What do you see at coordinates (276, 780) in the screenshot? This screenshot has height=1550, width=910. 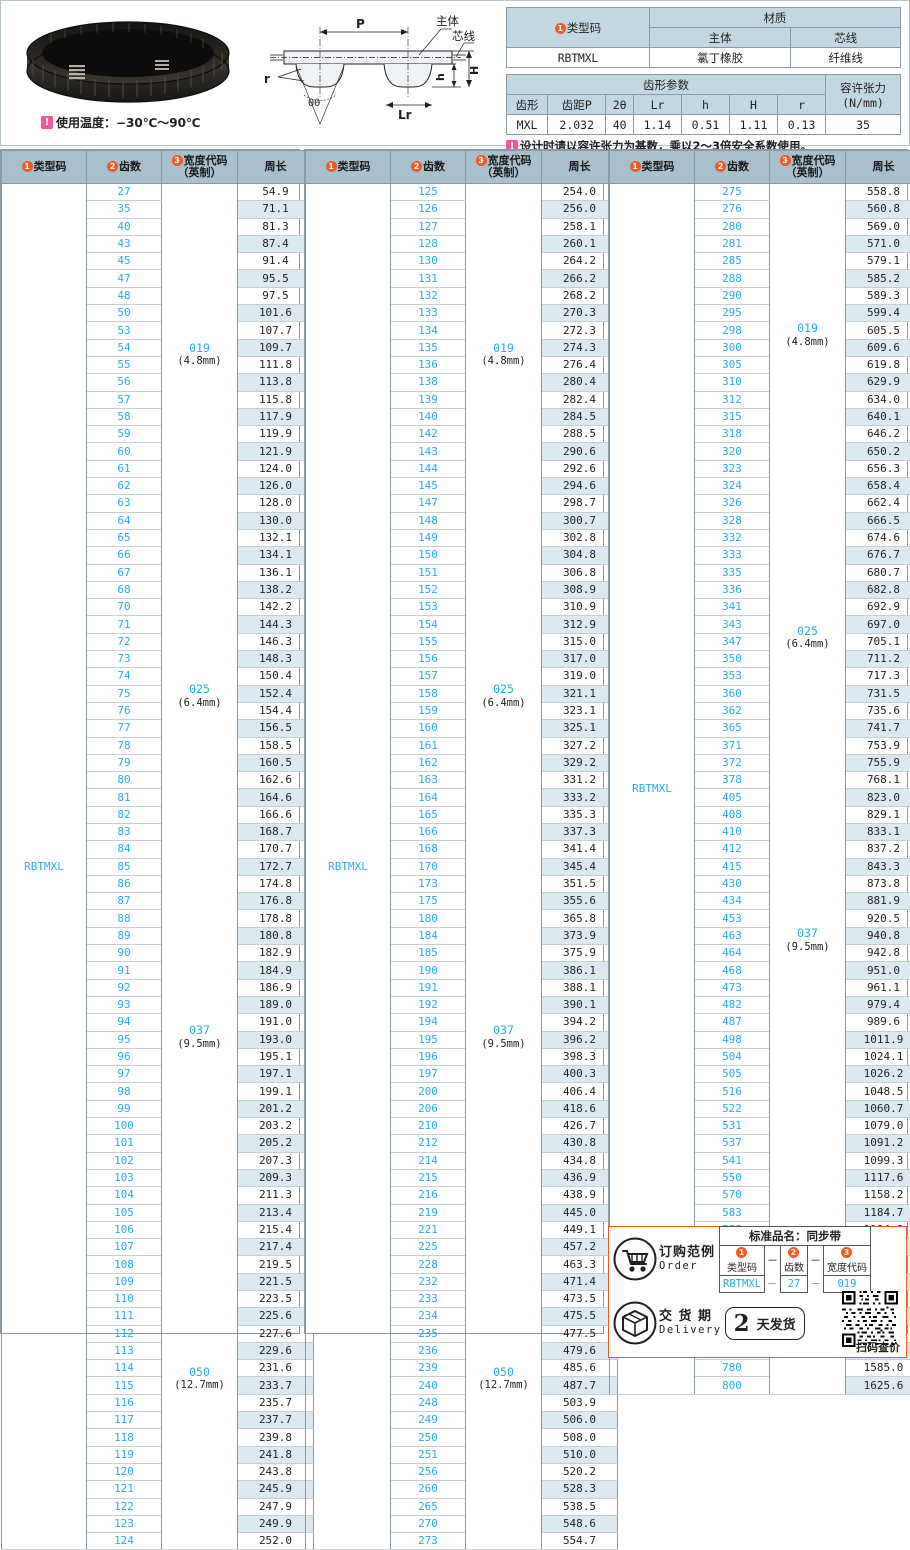 I see `circumference-cell: 162.6` at bounding box center [276, 780].